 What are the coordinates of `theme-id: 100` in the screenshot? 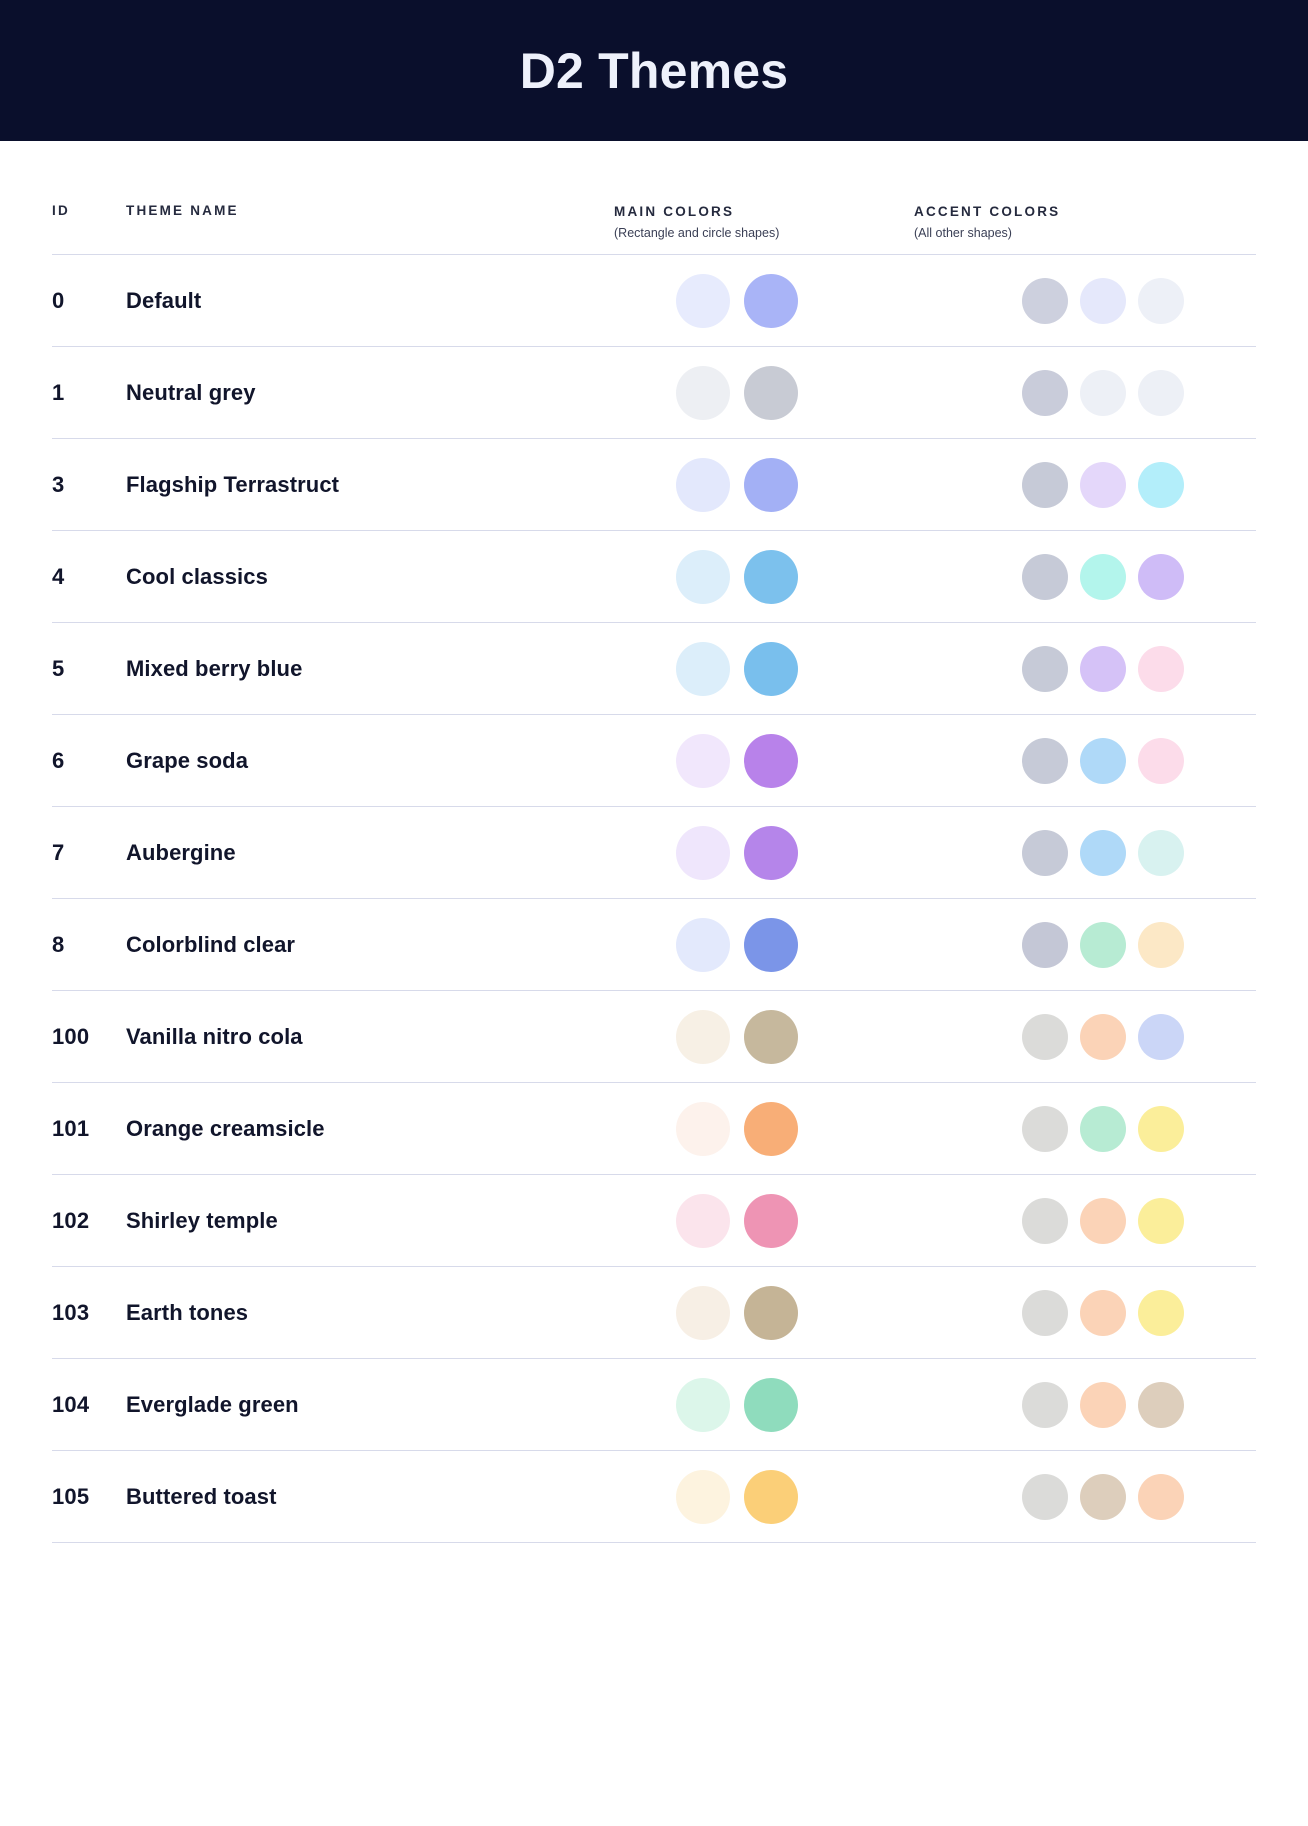 It's located at (71, 1036).